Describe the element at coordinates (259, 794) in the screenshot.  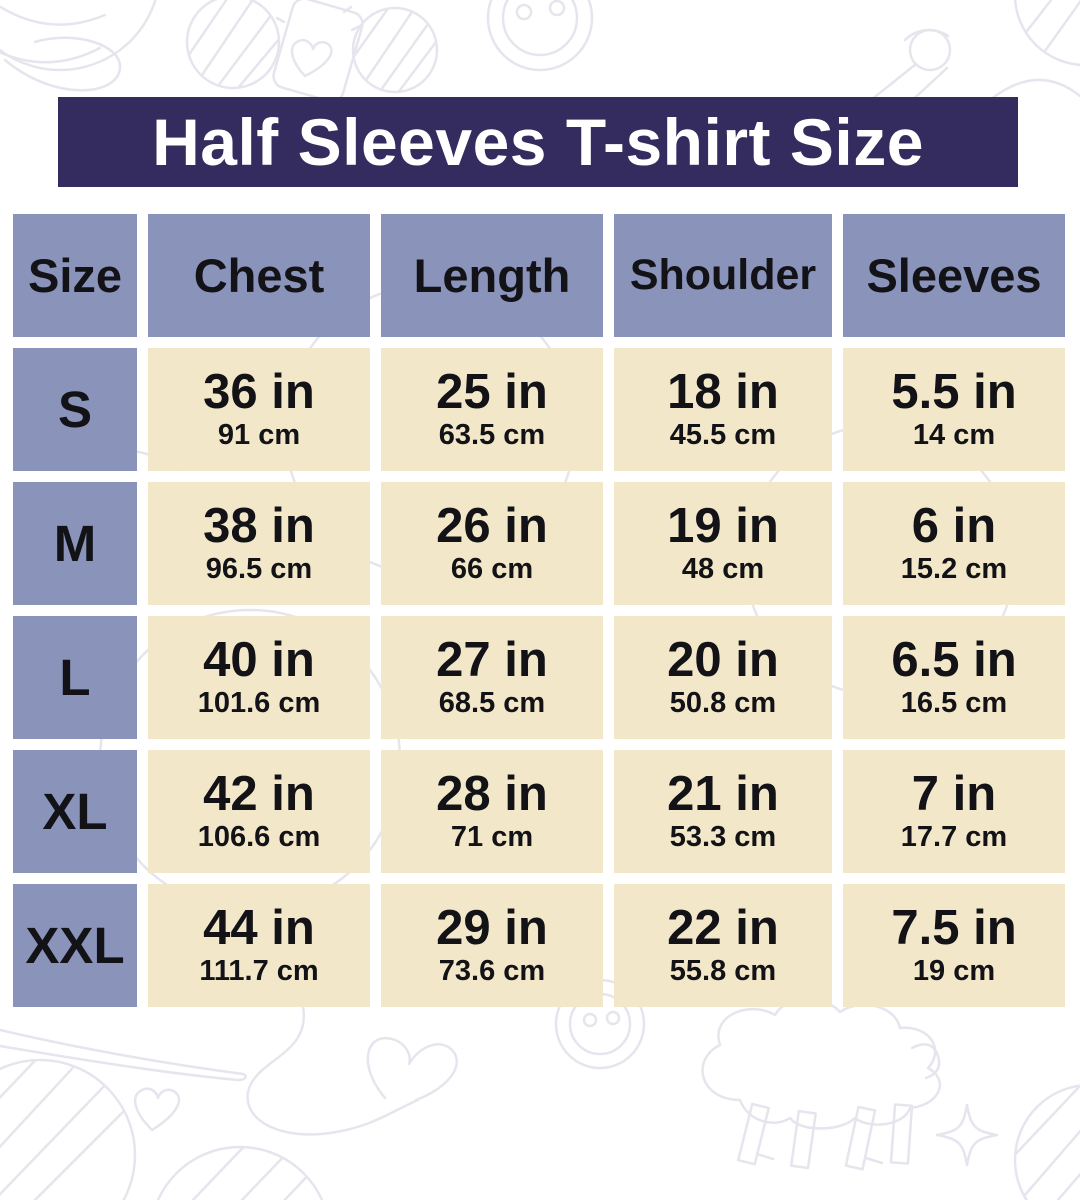
I see `inches-value: 42 in` at that location.